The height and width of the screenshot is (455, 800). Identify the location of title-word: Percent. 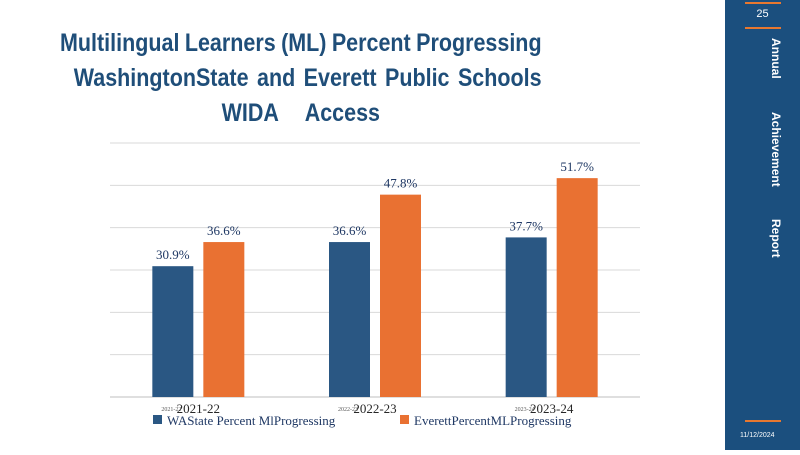
(371, 43).